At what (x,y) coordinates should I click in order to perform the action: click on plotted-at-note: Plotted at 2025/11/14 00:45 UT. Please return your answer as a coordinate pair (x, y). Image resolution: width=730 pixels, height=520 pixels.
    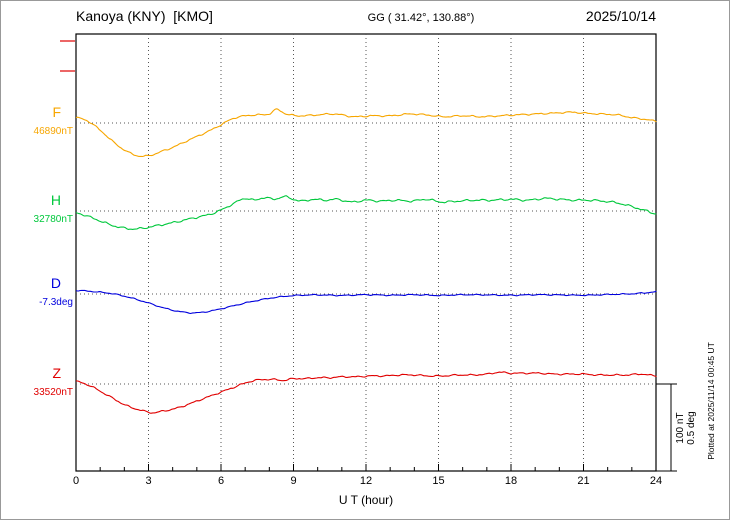
    Looking at the image, I should click on (711, 401).